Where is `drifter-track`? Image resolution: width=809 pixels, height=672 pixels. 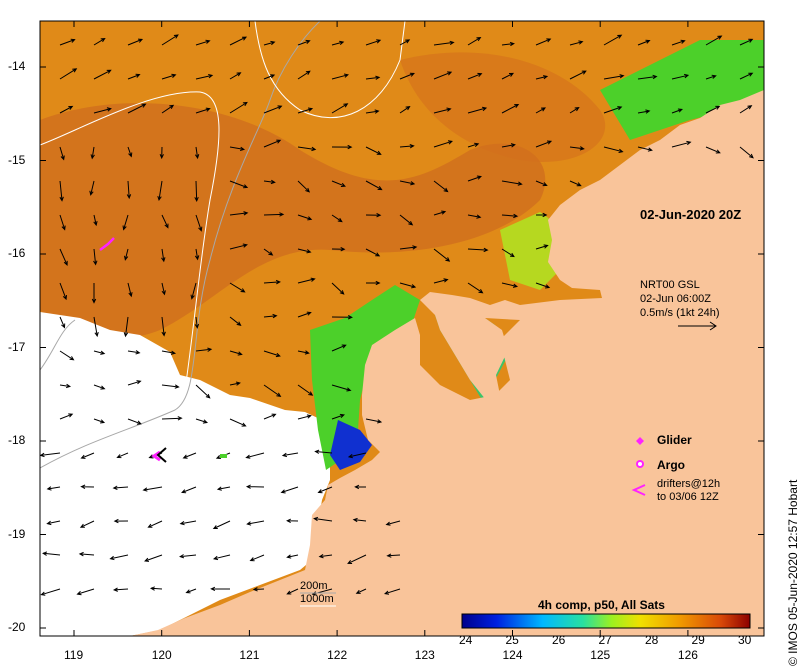 drifter-track is located at coordinates (156, 456).